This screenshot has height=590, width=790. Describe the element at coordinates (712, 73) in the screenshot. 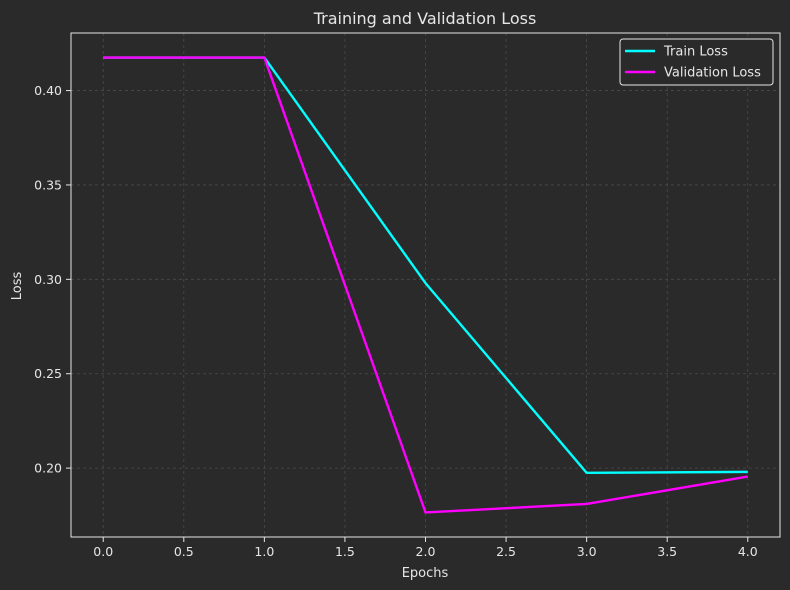

I see `legend-label: Validation Loss` at that location.